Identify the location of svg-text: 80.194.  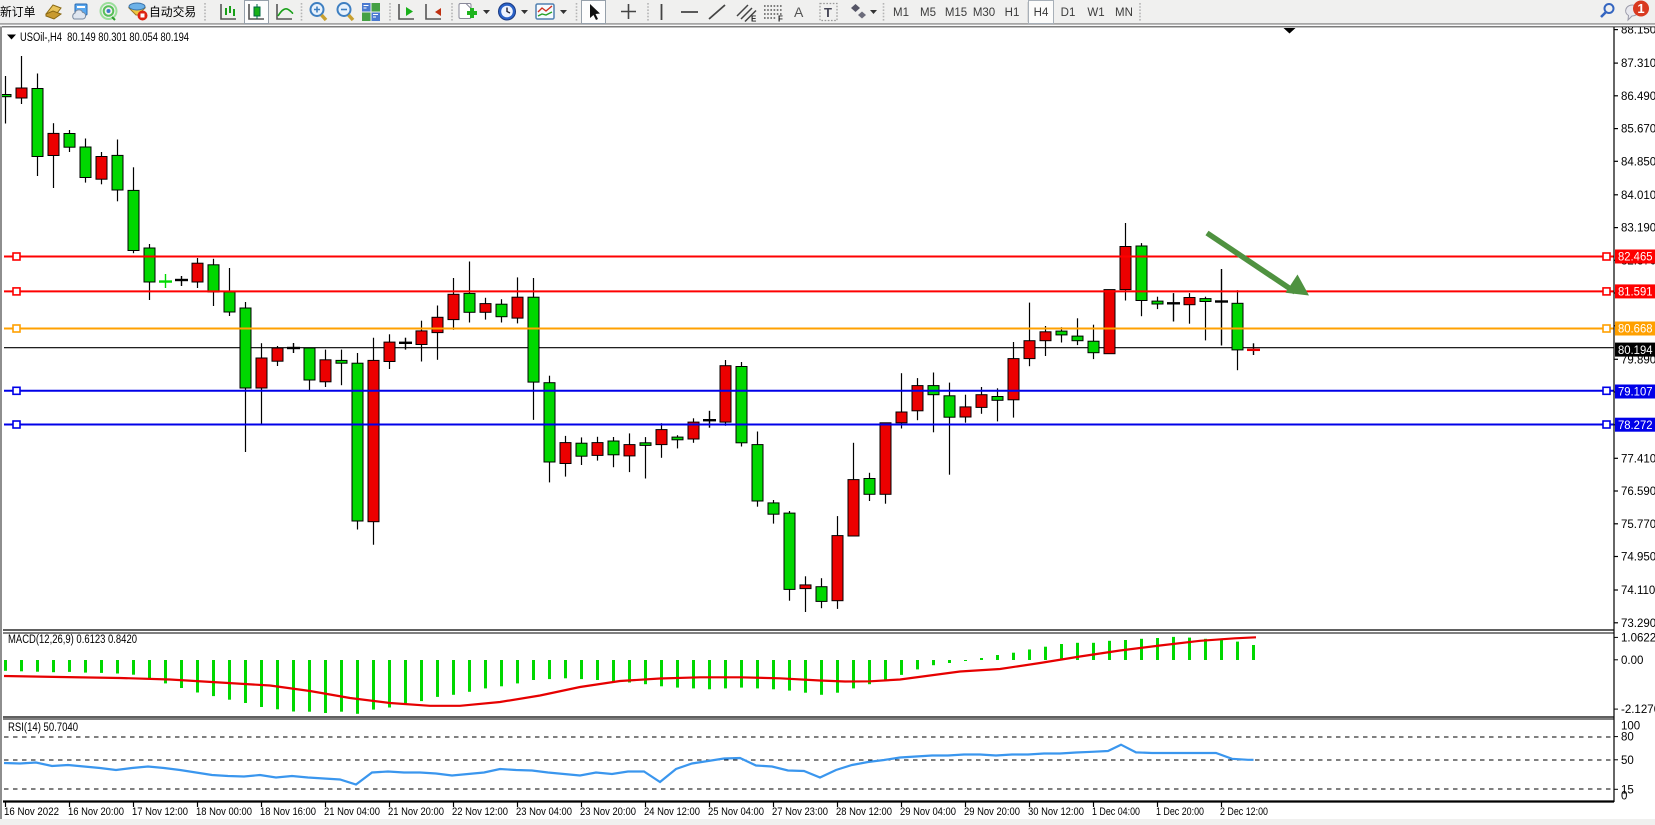
(1635, 351).